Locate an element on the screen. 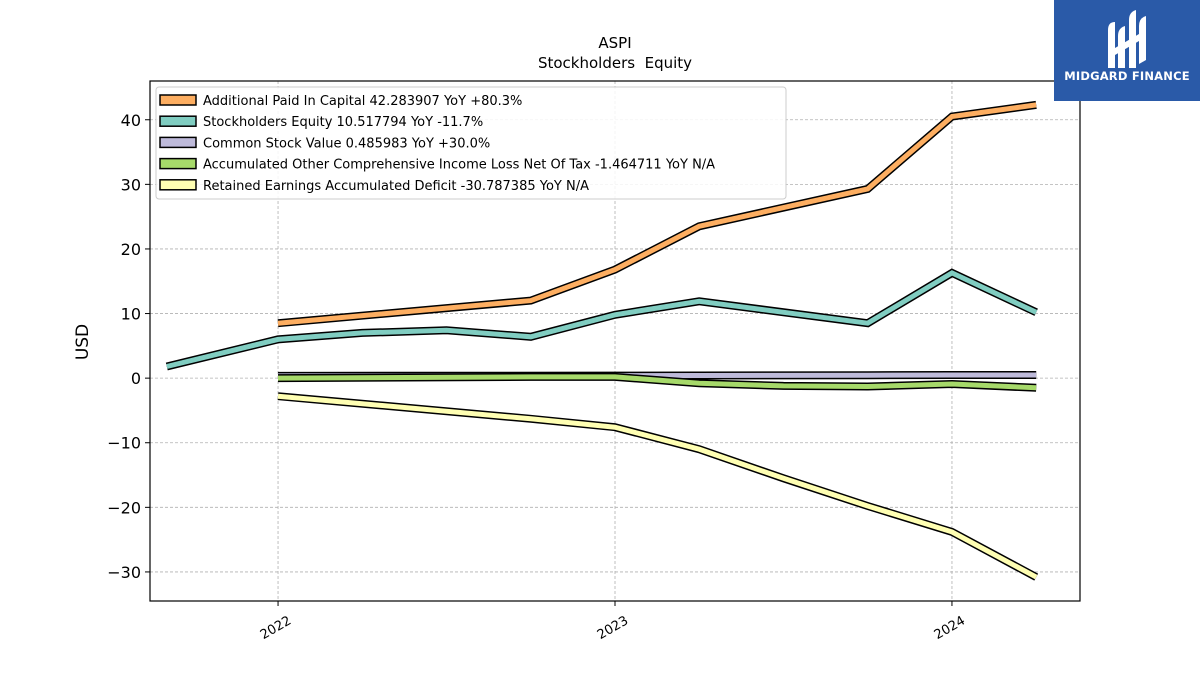 This screenshot has height=675, width=1200. legend-box is located at coordinates (471, 143).